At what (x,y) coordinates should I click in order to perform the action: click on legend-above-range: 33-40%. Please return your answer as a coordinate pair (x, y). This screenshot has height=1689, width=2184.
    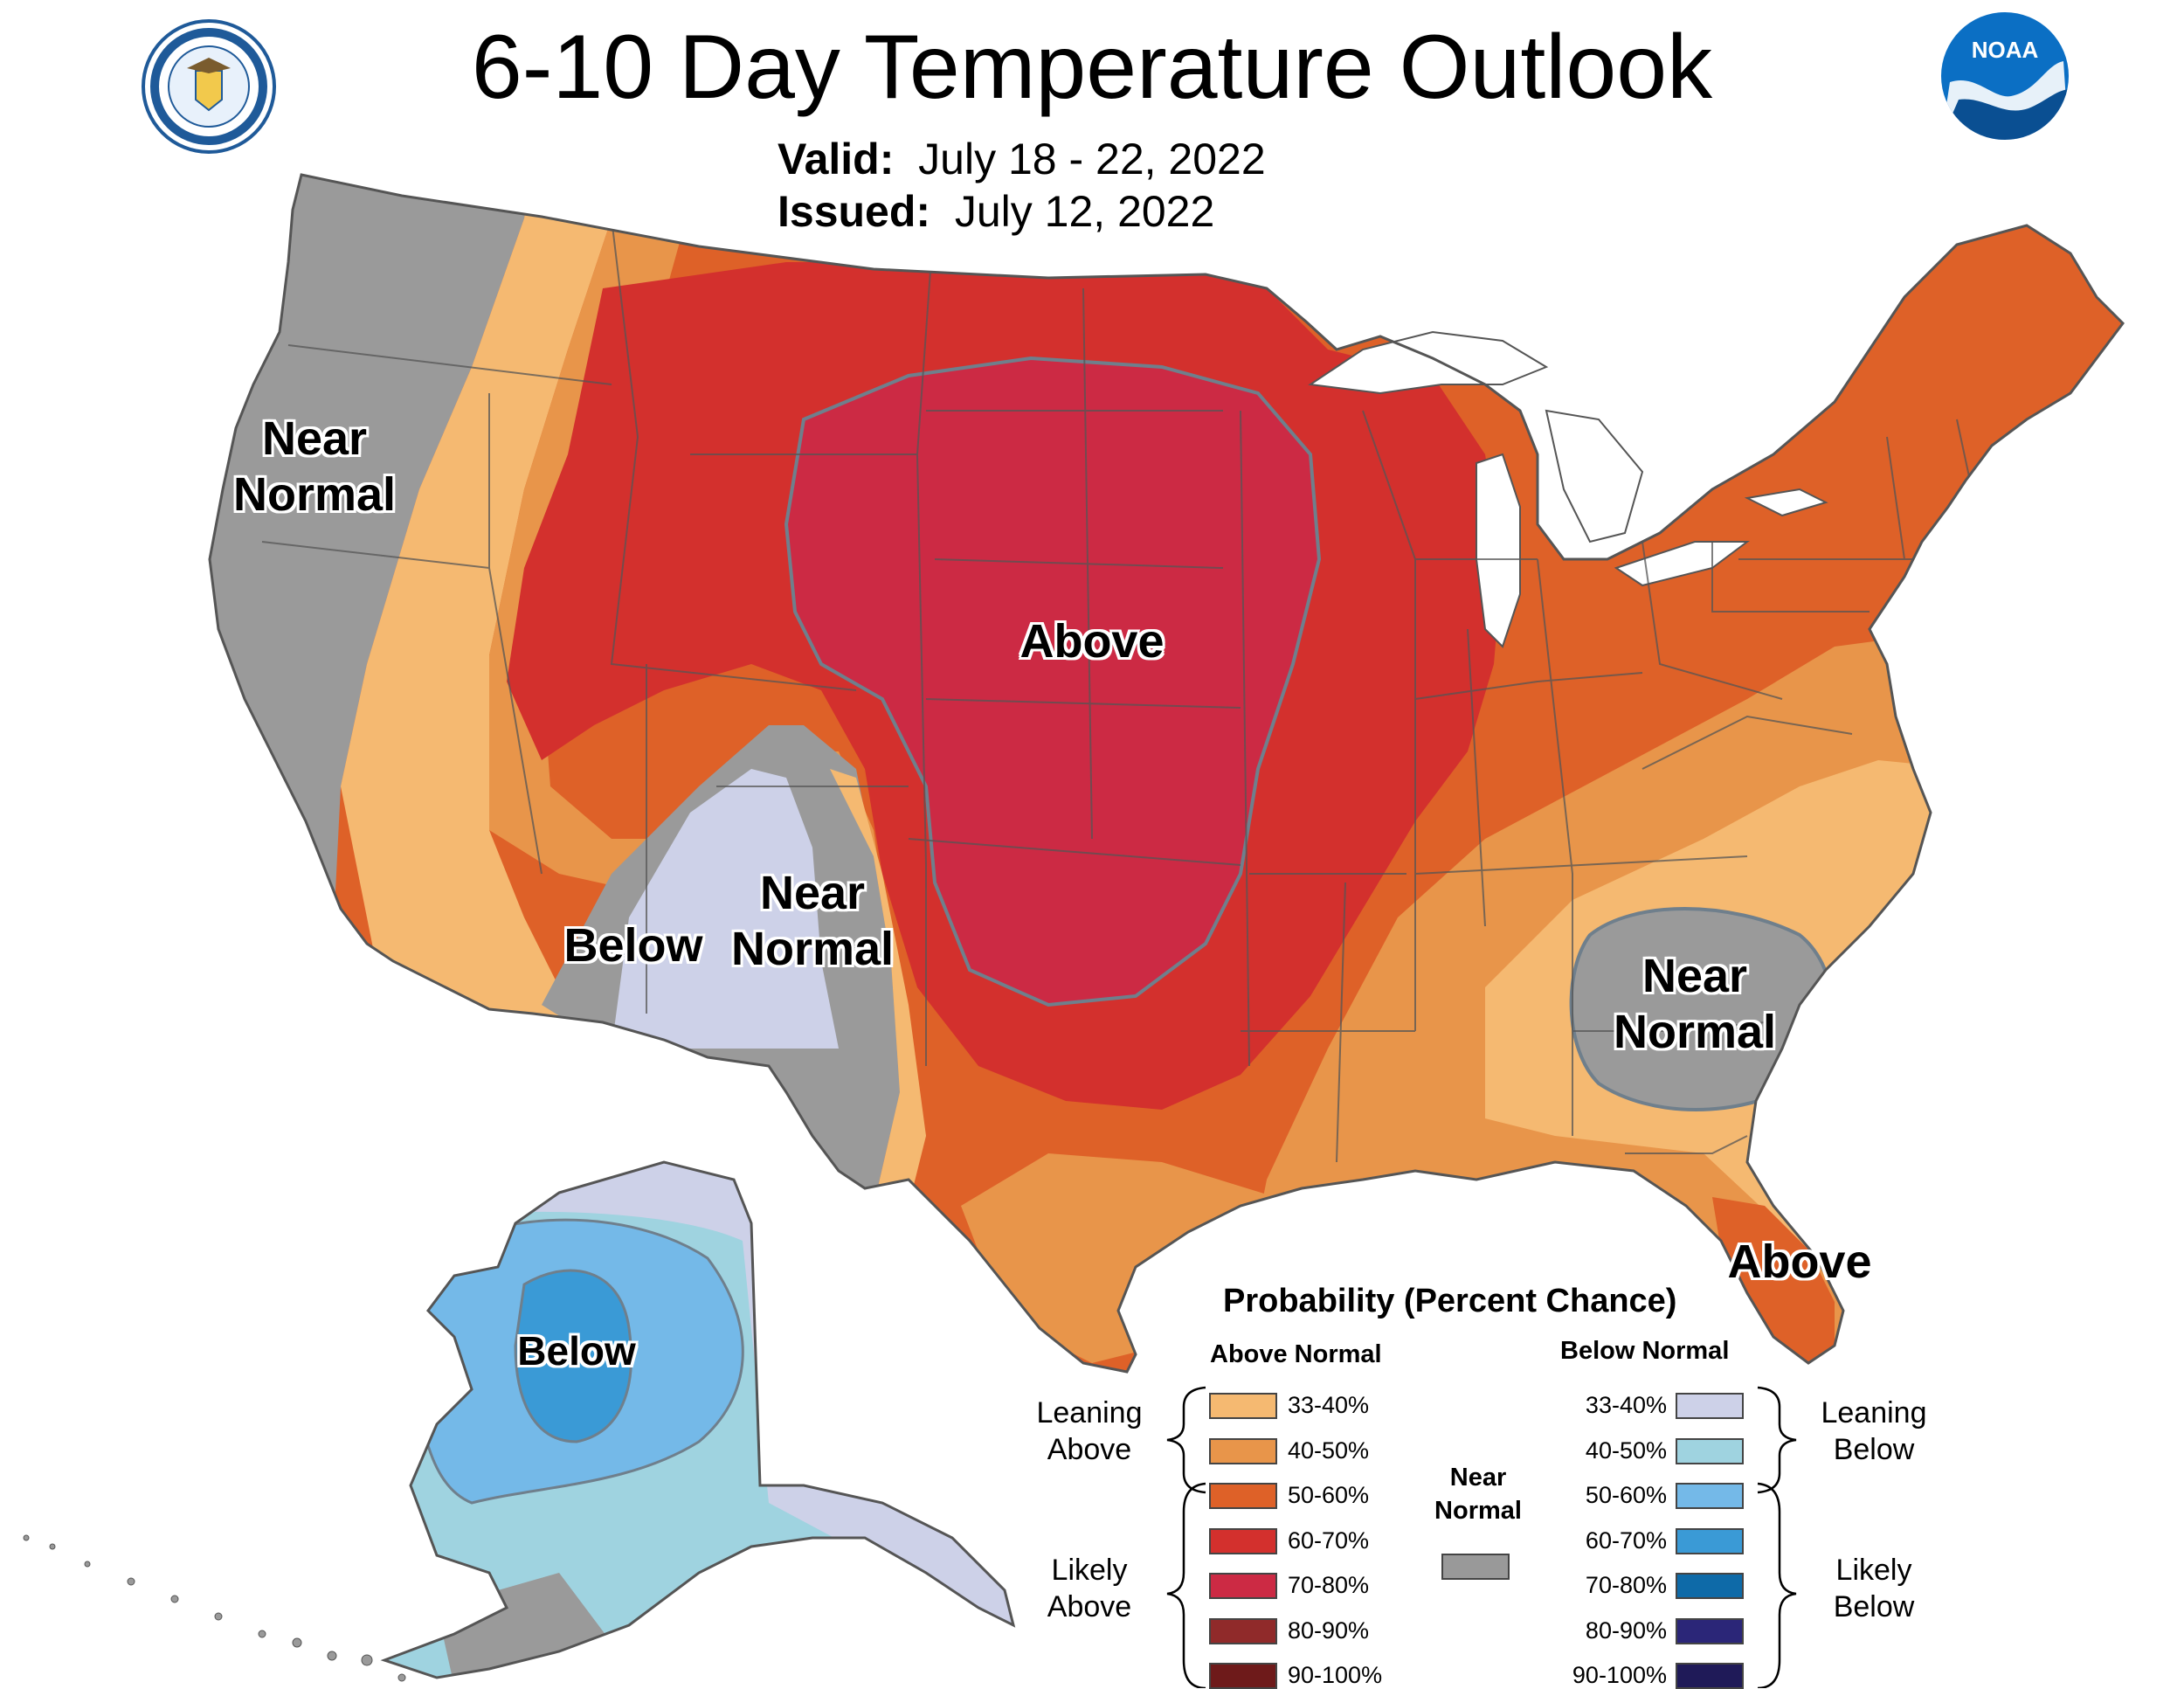
    Looking at the image, I should click on (1329, 1405).